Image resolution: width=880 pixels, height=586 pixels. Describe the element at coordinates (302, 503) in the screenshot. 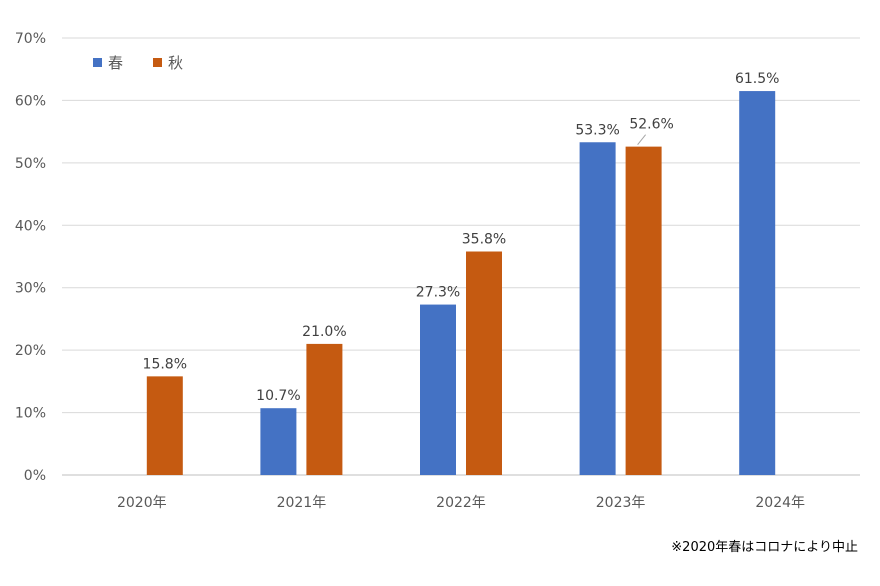

I see `x-category-label: 2021年` at that location.